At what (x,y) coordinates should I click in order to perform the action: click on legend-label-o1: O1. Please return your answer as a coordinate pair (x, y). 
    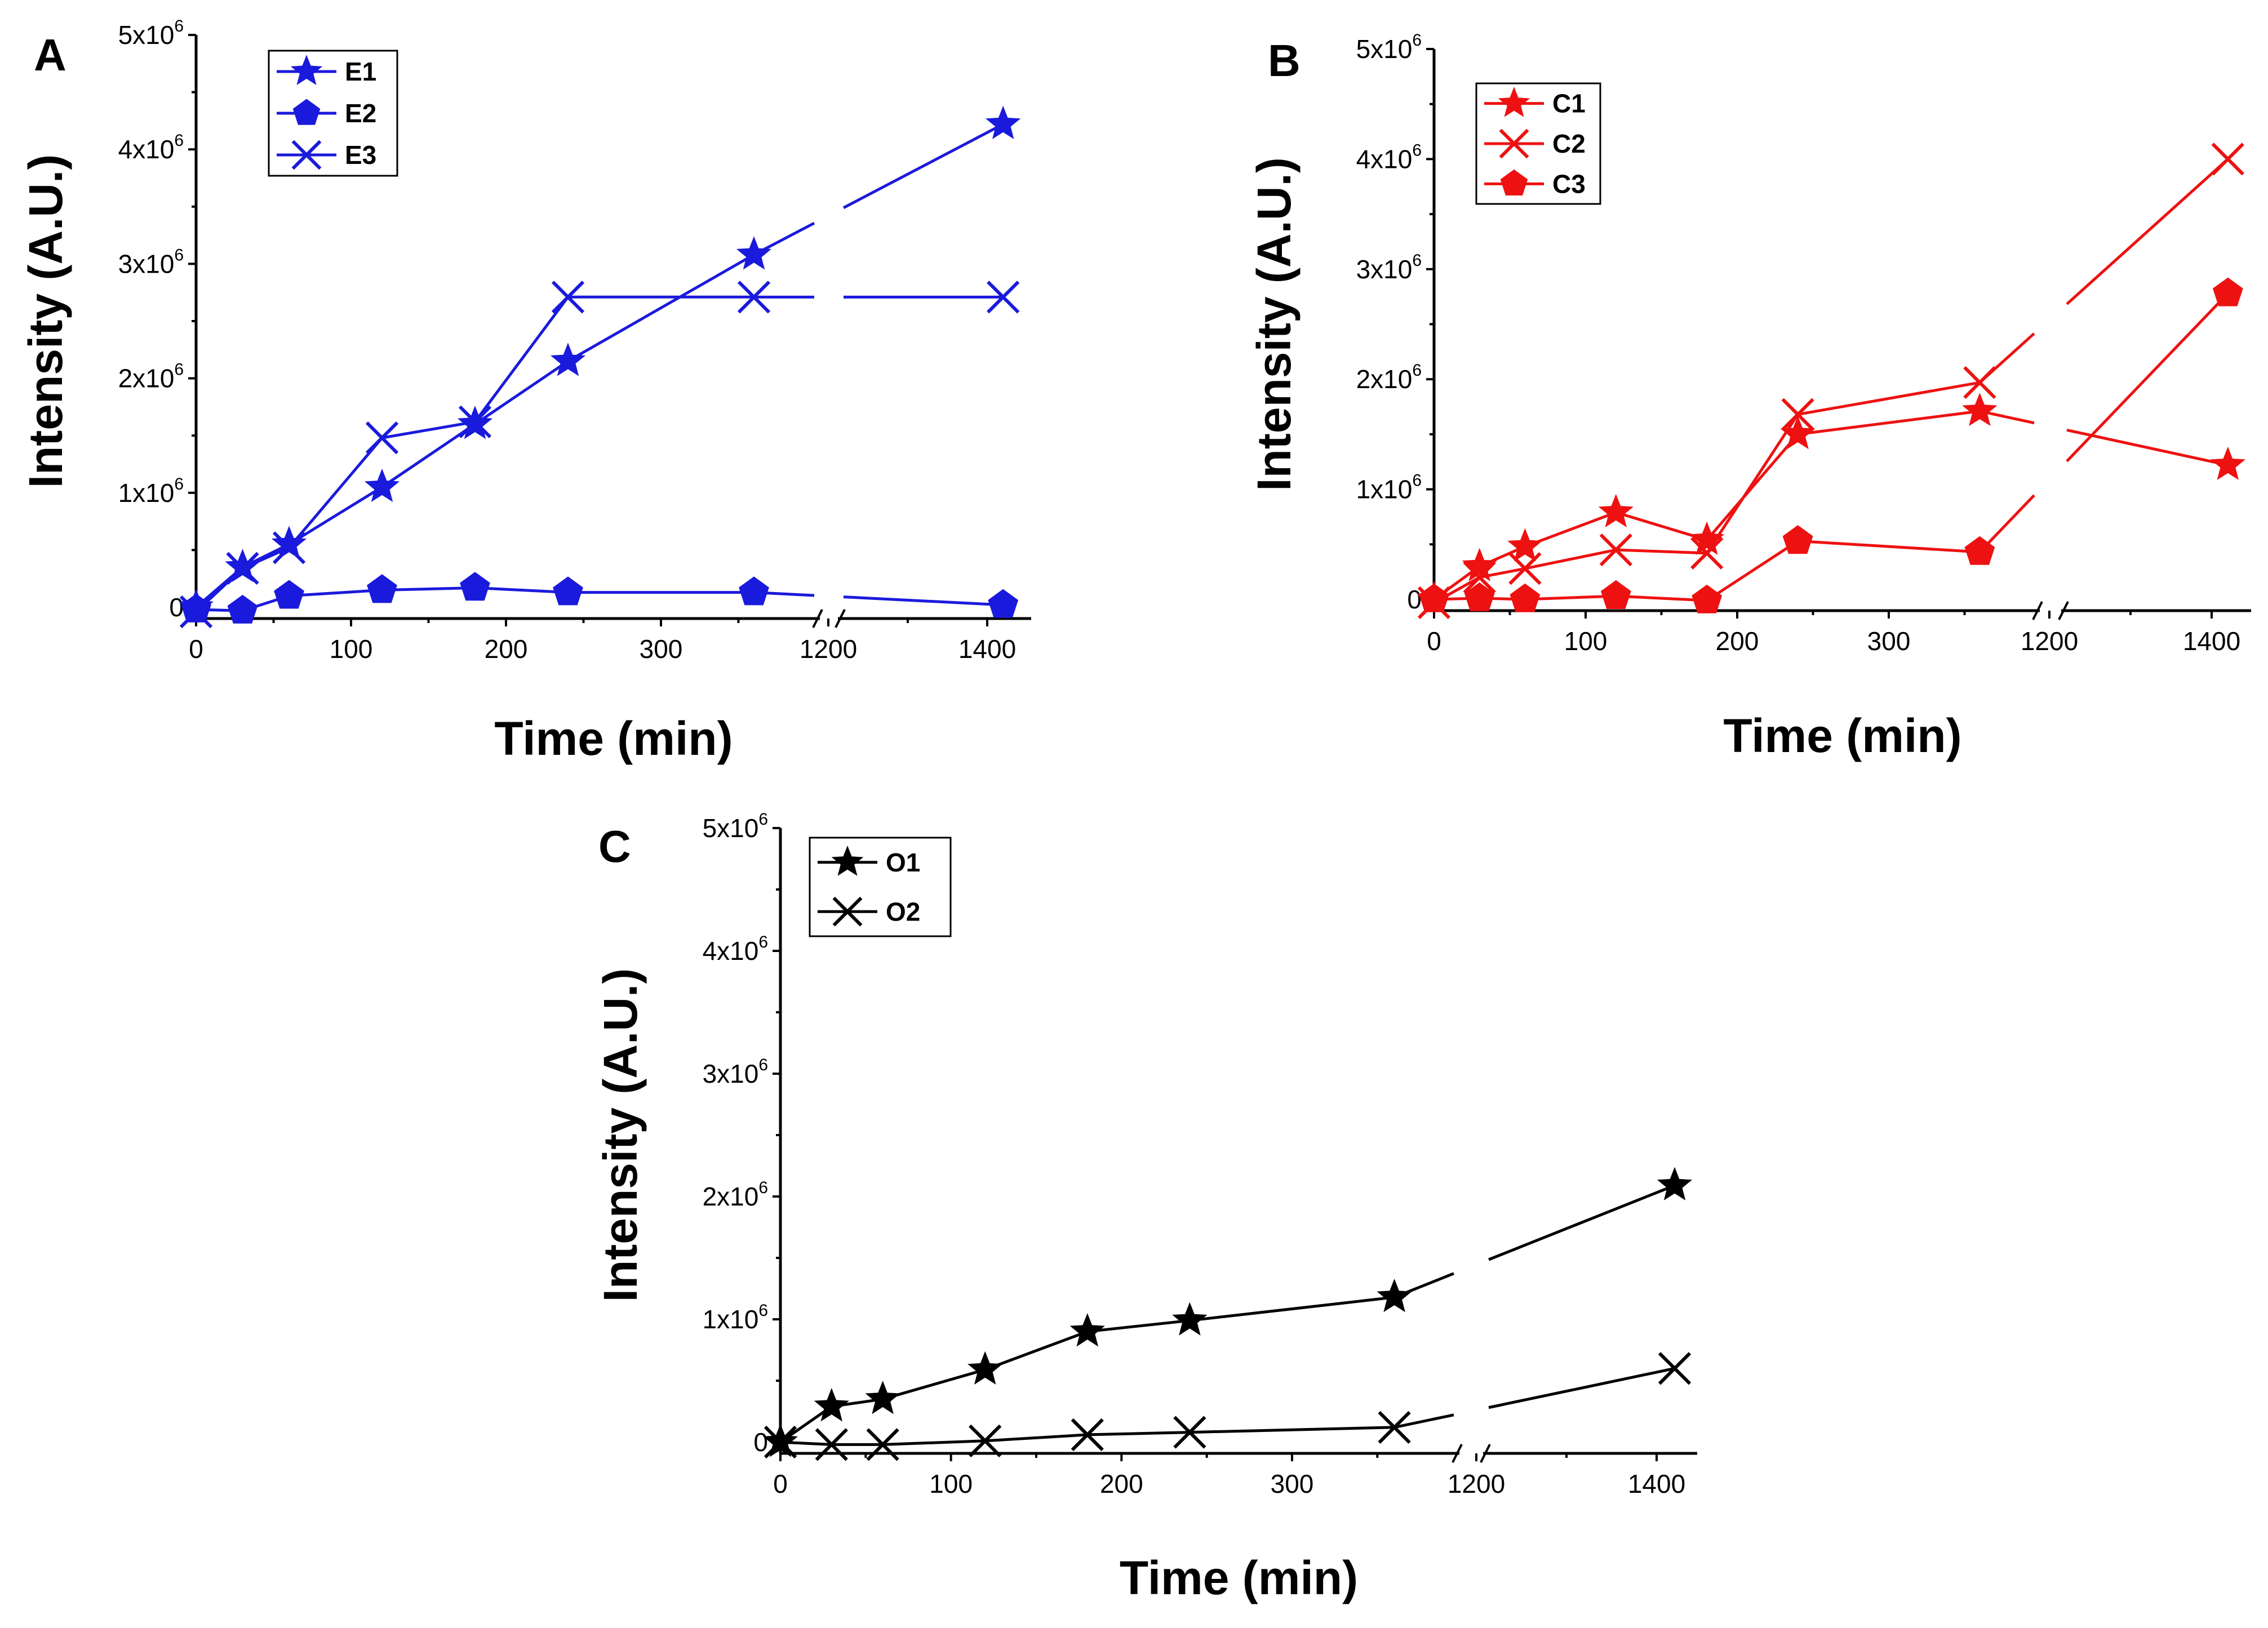
    Looking at the image, I should click on (903, 862).